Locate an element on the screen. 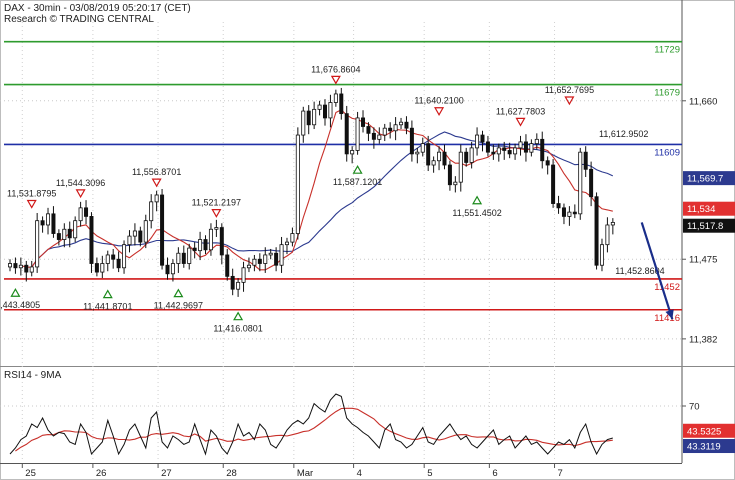  time-axis-label: 28 is located at coordinates (231, 473).